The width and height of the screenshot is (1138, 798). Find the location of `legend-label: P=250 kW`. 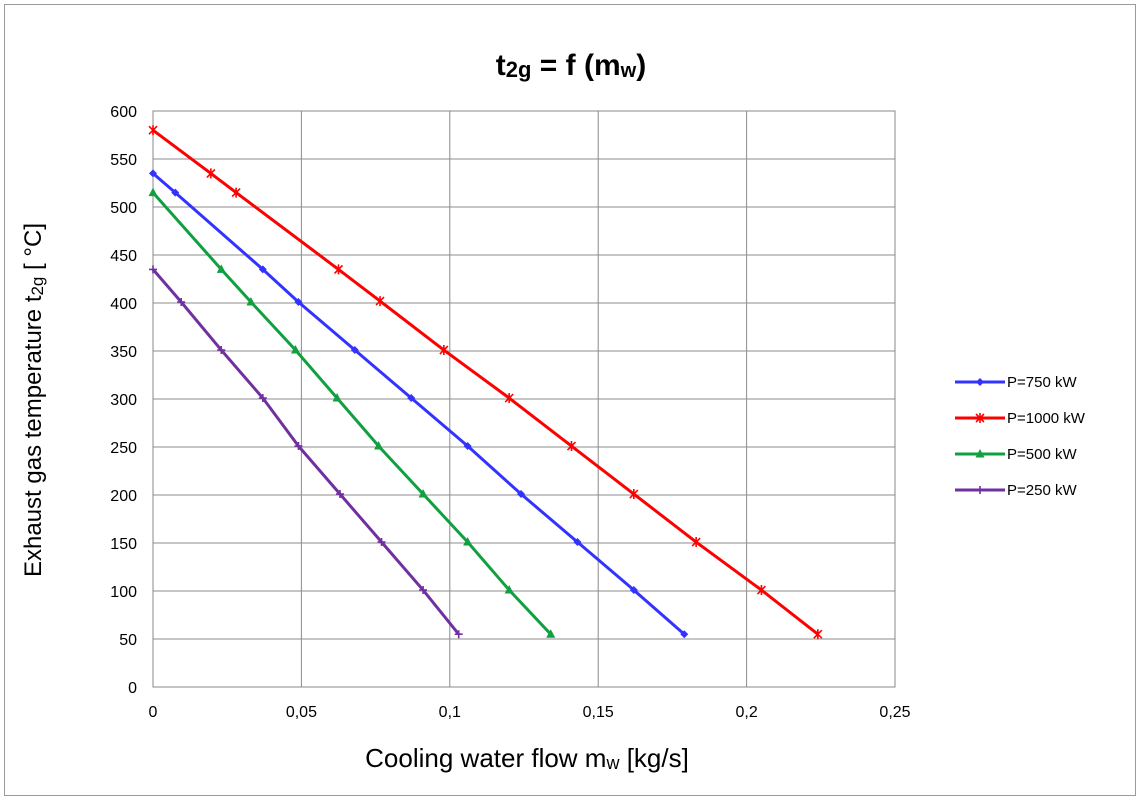

legend-label: P=250 kW is located at coordinates (1042, 490).